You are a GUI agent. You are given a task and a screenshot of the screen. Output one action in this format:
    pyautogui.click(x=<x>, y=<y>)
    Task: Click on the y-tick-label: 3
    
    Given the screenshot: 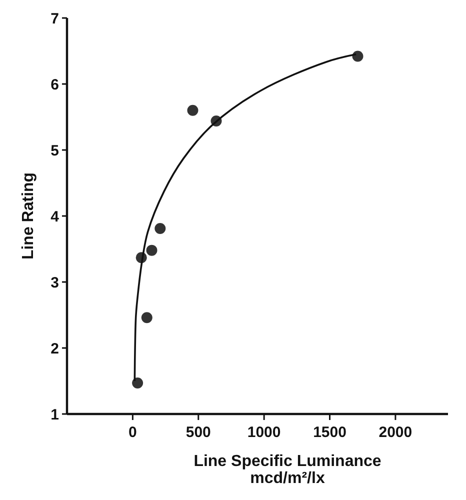 What is the action you would take?
    pyautogui.click(x=54, y=283)
    